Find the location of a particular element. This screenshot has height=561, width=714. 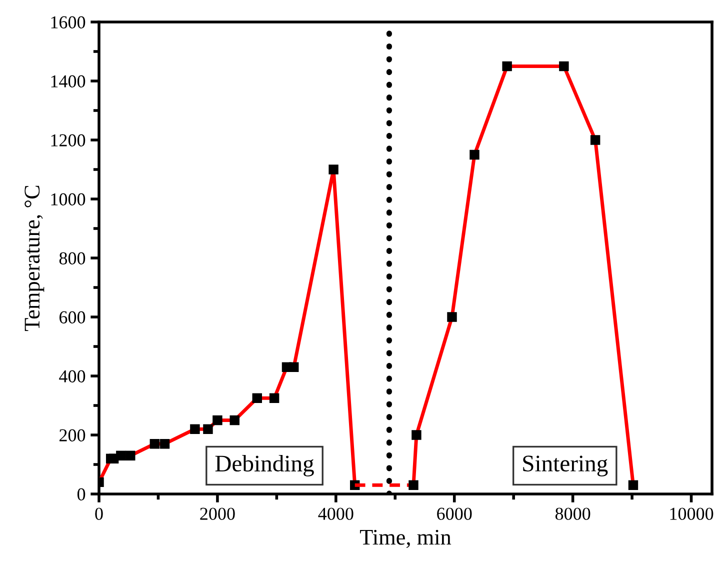

annotation: Sintering is located at coordinates (565, 466).